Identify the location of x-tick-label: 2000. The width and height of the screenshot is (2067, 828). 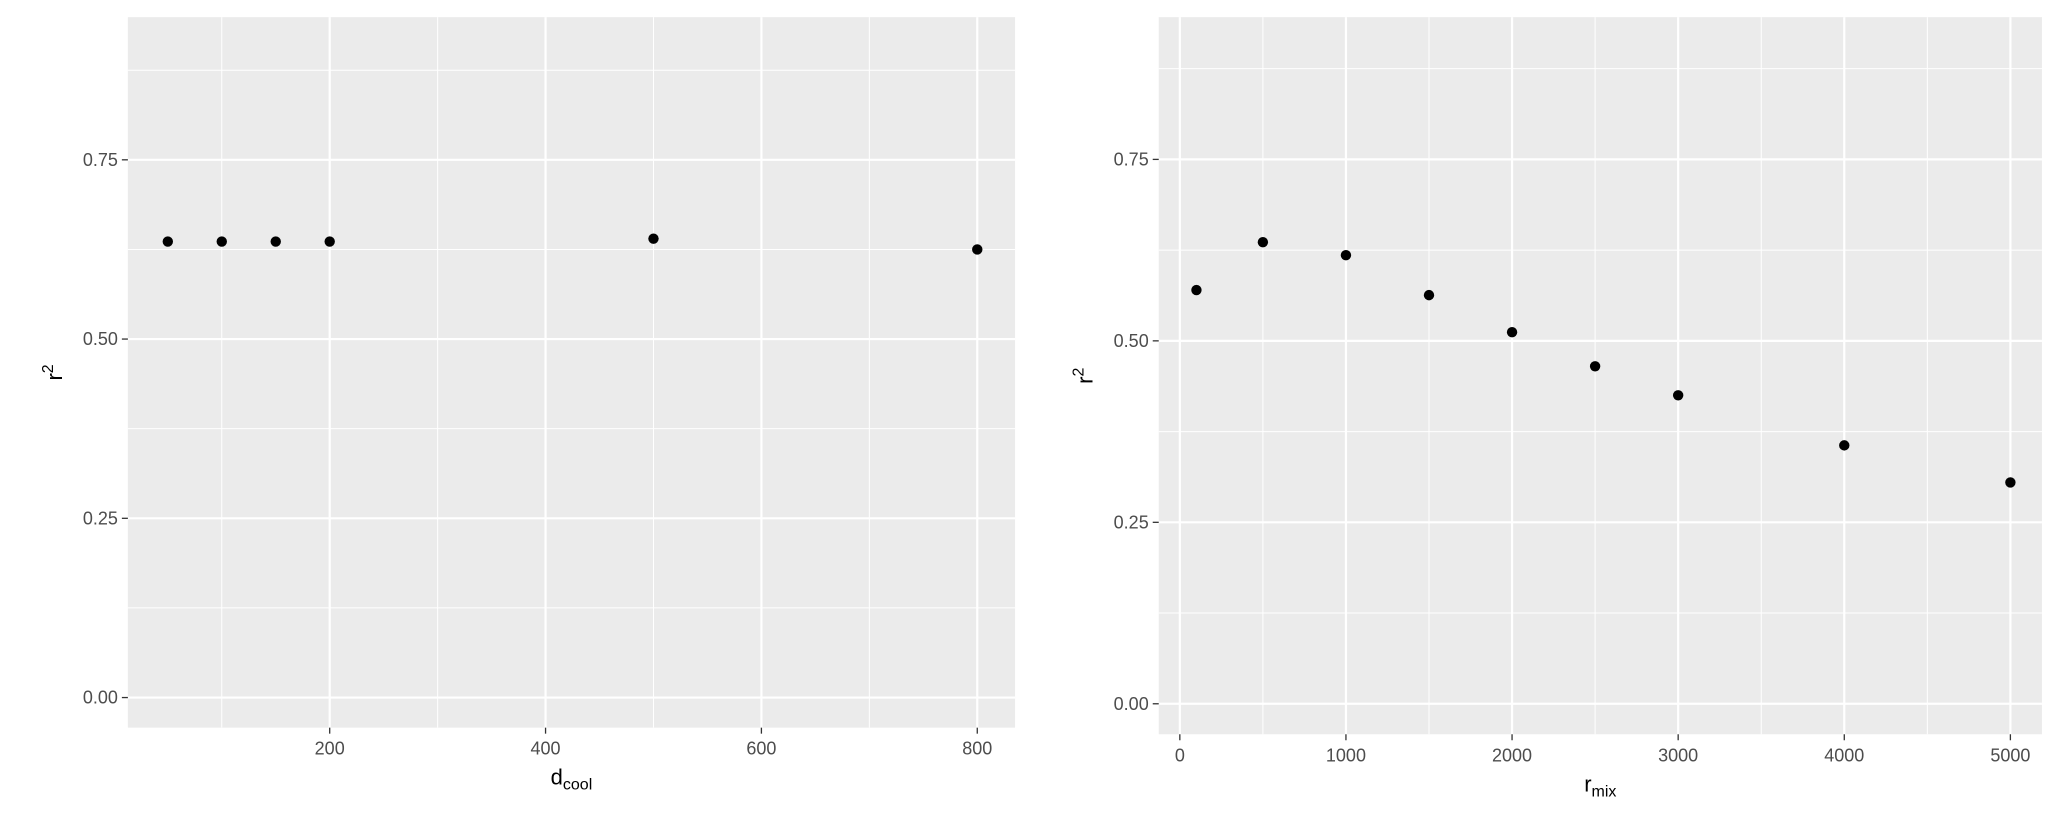
(1512, 755).